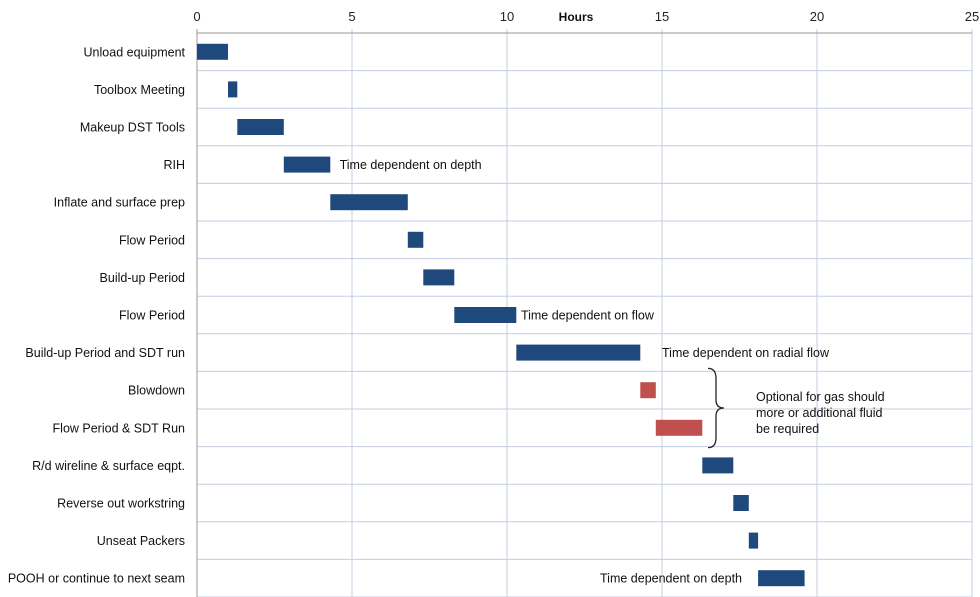 This screenshot has height=597, width=980. What do you see at coordinates (141, 541) in the screenshot?
I see `category-label: Unseat Packers` at bounding box center [141, 541].